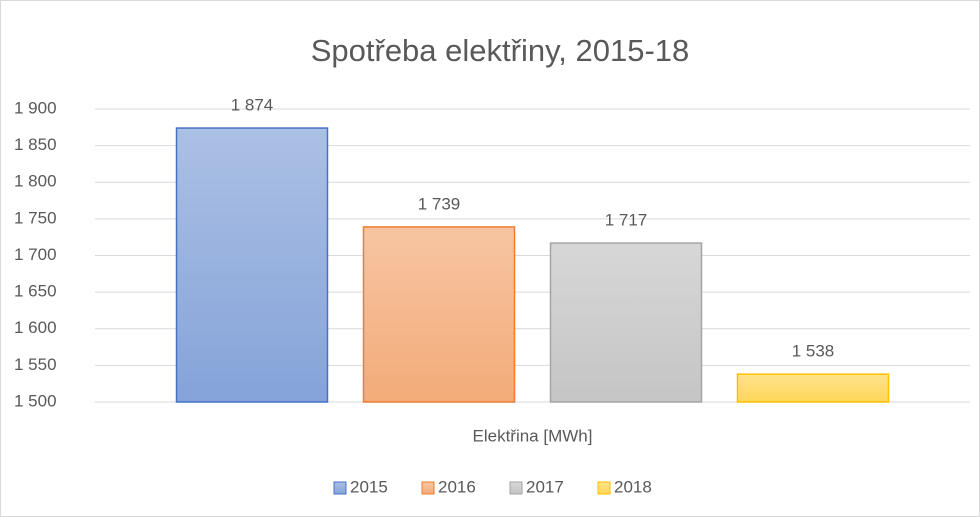  I want to click on data-label: 1 717, so click(626, 220).